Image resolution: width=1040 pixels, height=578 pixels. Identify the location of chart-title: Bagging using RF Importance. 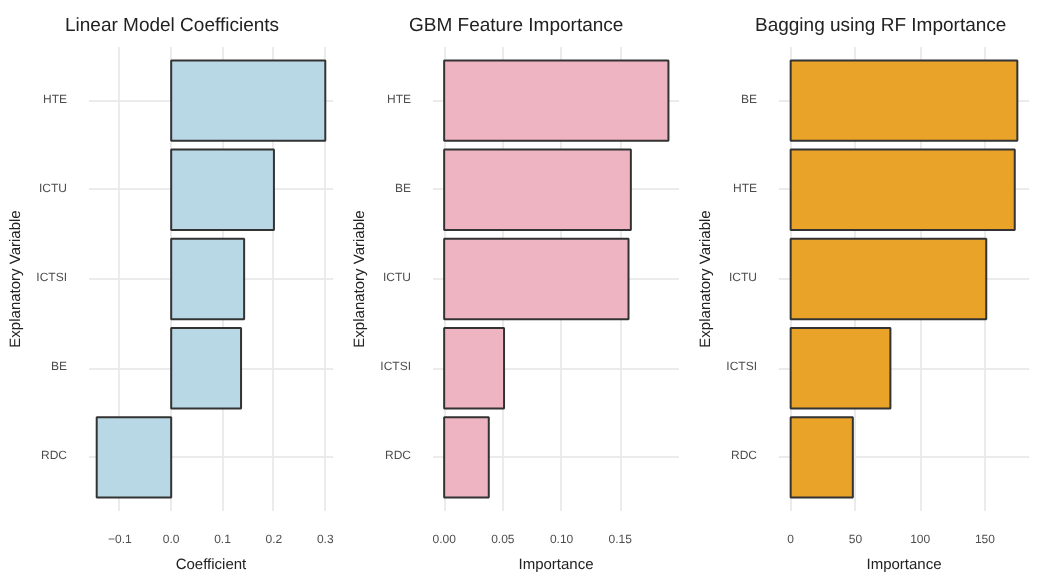
(881, 26).